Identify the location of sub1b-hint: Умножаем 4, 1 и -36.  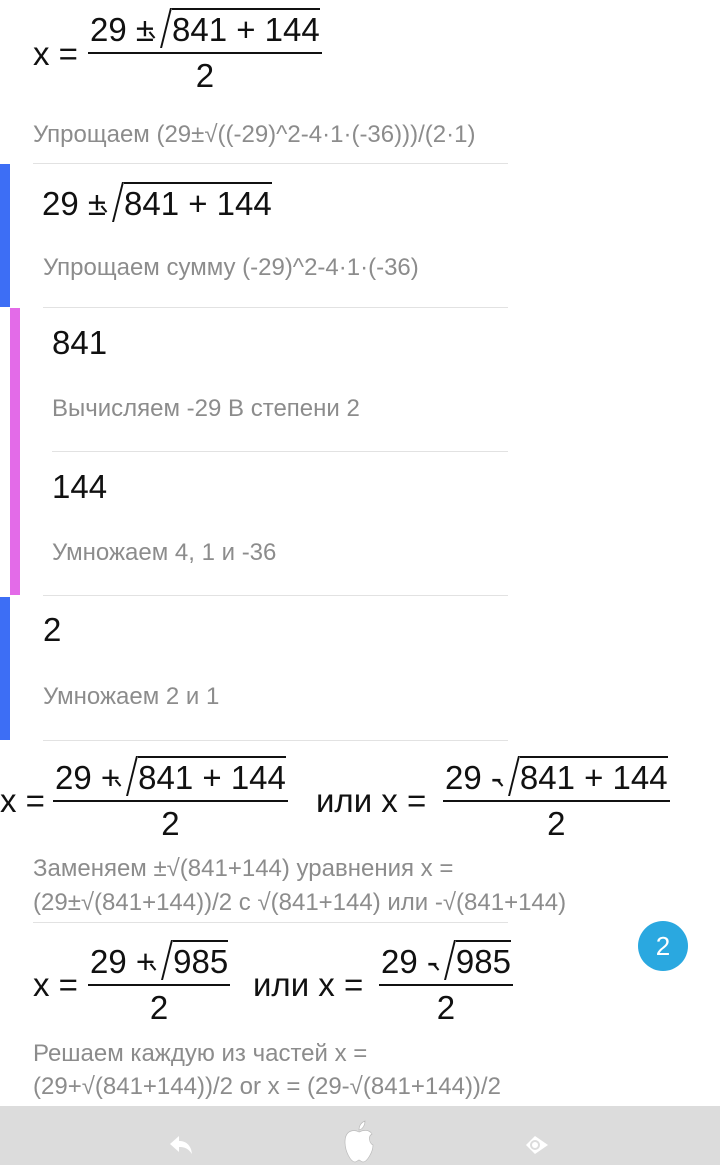
(164, 552).